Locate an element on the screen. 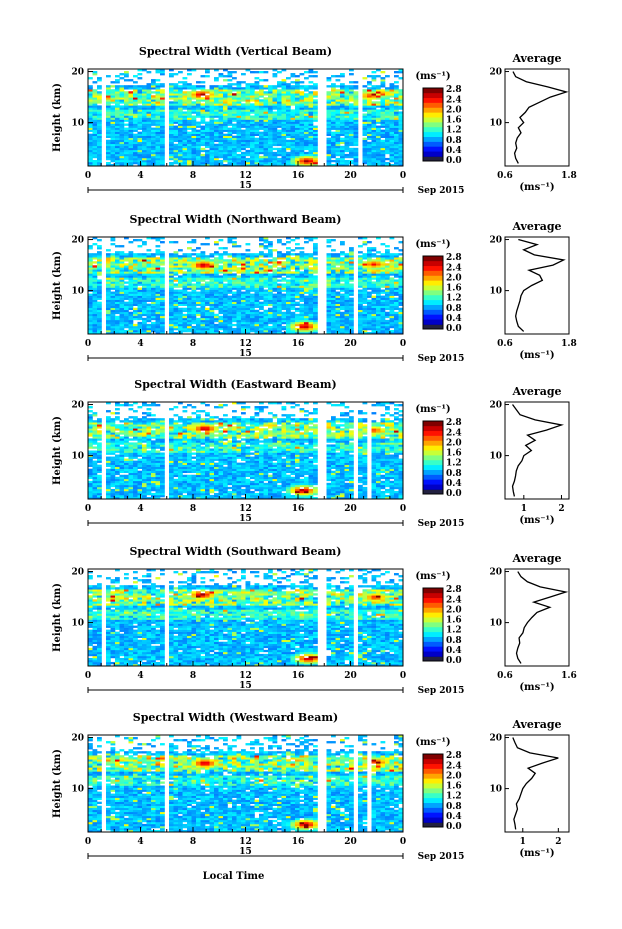 The image size is (622, 929). average-x-tick-label: 1.6 is located at coordinates (569, 676).